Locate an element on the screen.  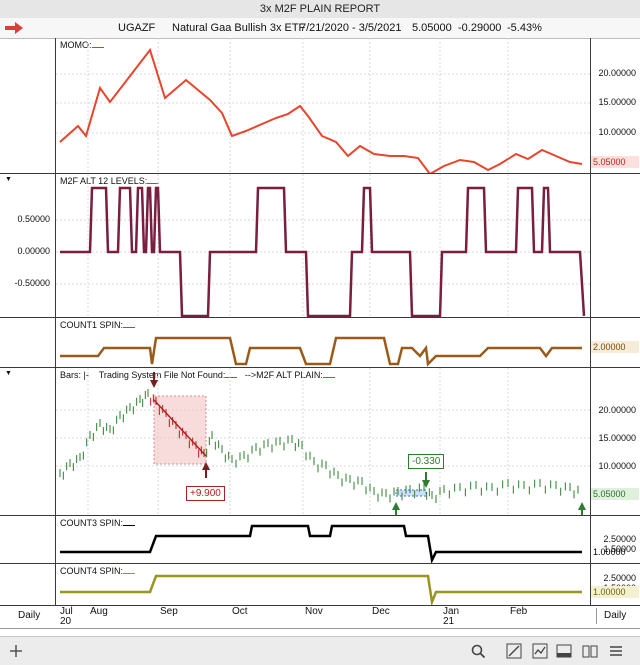
count1-line is located at coordinates (321, 351).